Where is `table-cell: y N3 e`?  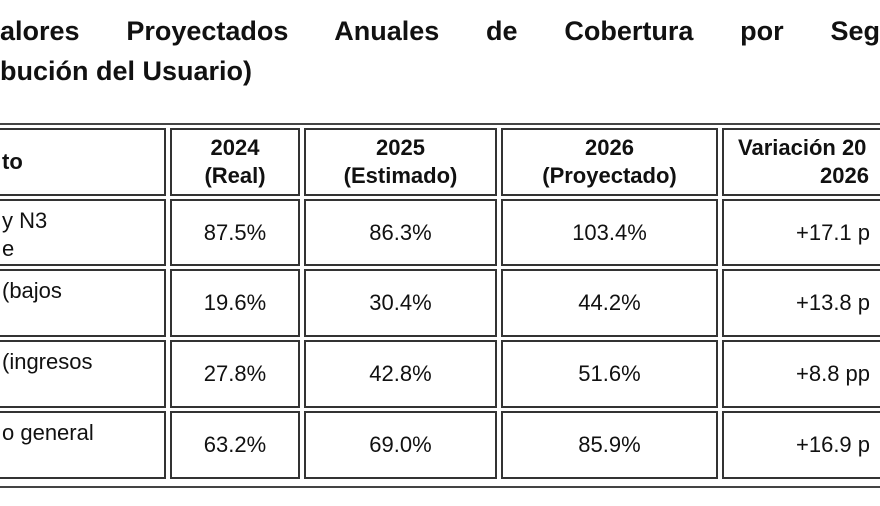
table-cell: y N3 e is located at coordinates (83, 232).